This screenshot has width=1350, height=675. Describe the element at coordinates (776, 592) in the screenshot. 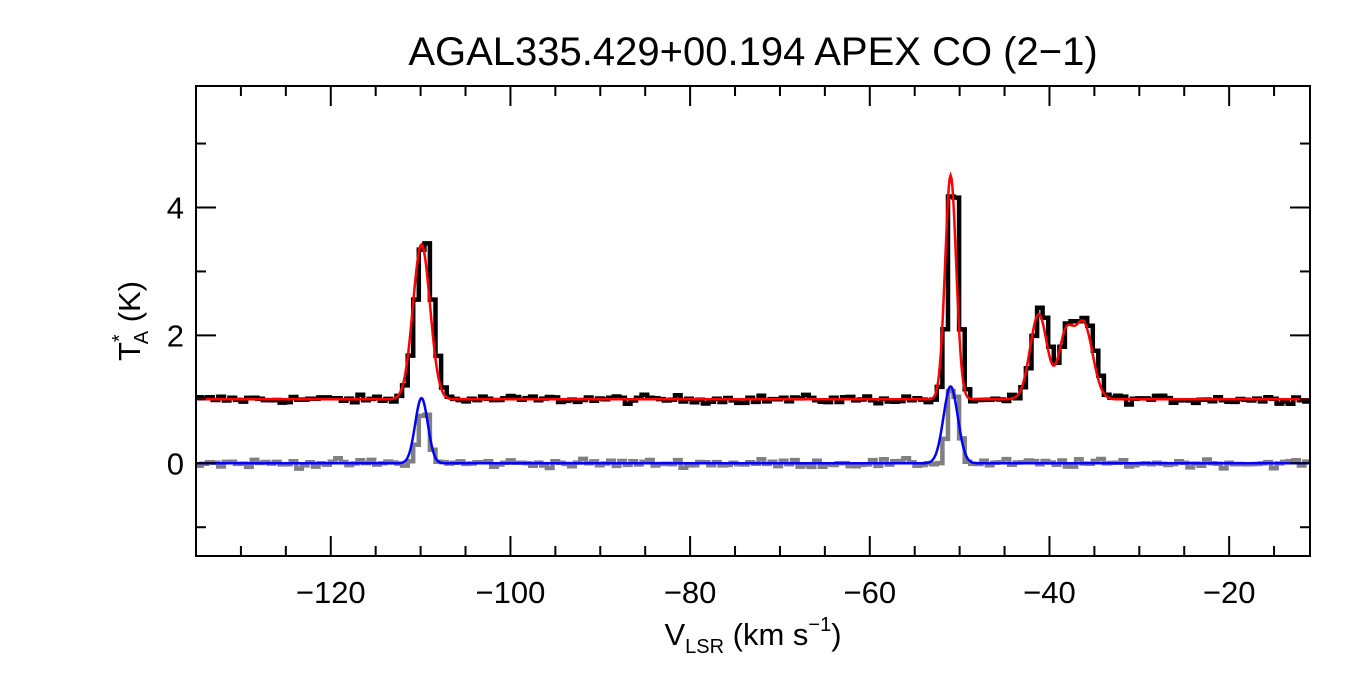

I see `x-tick-labels: −120 −100 −80 −60 −40 −20` at that location.